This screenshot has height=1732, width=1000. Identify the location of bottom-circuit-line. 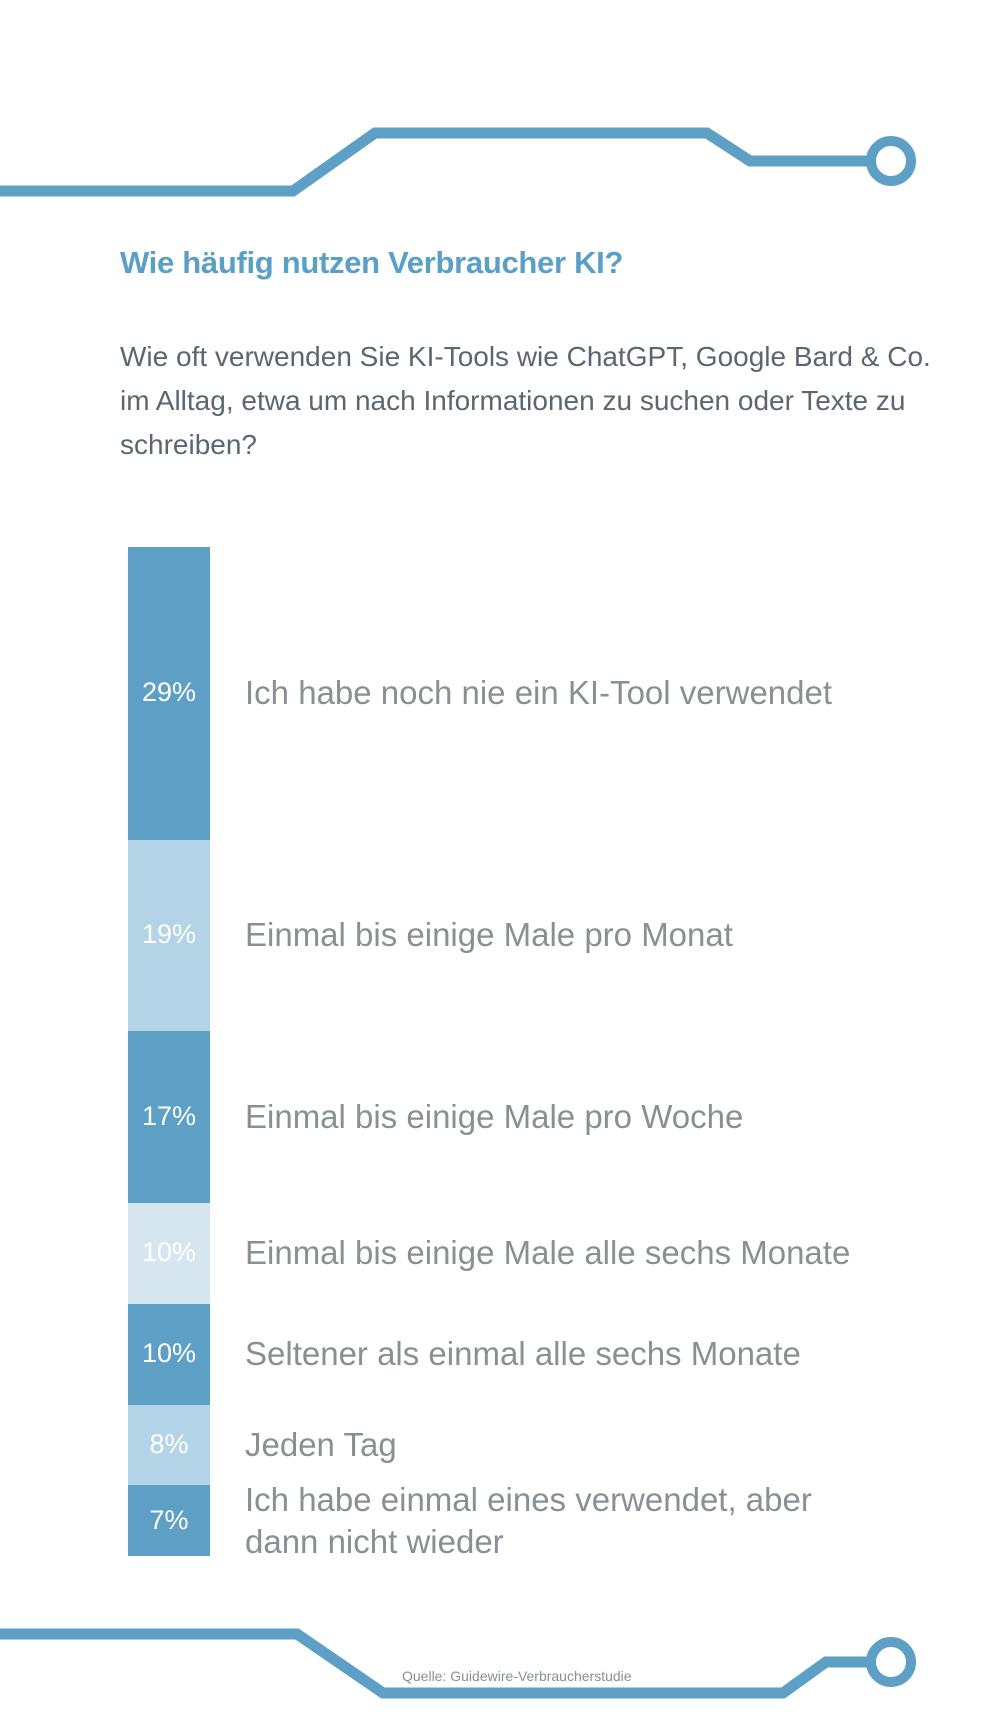
(434, 1663).